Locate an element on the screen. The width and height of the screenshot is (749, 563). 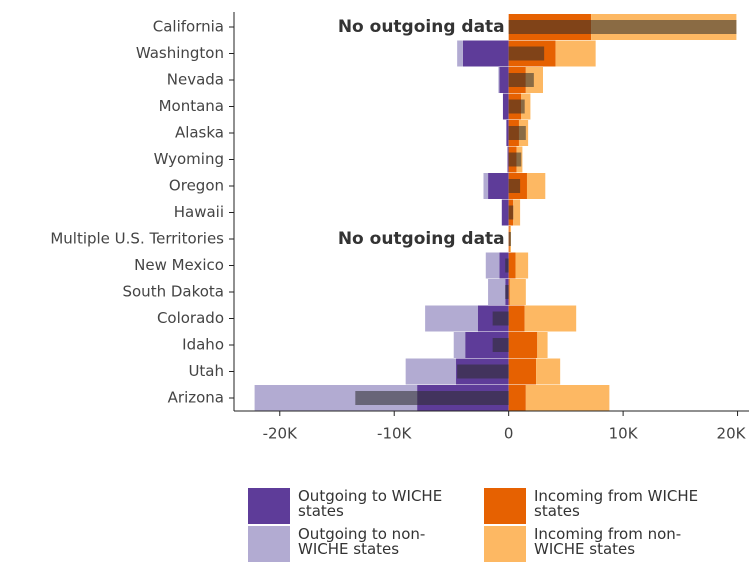
category-label: California is located at coordinates (188, 27).